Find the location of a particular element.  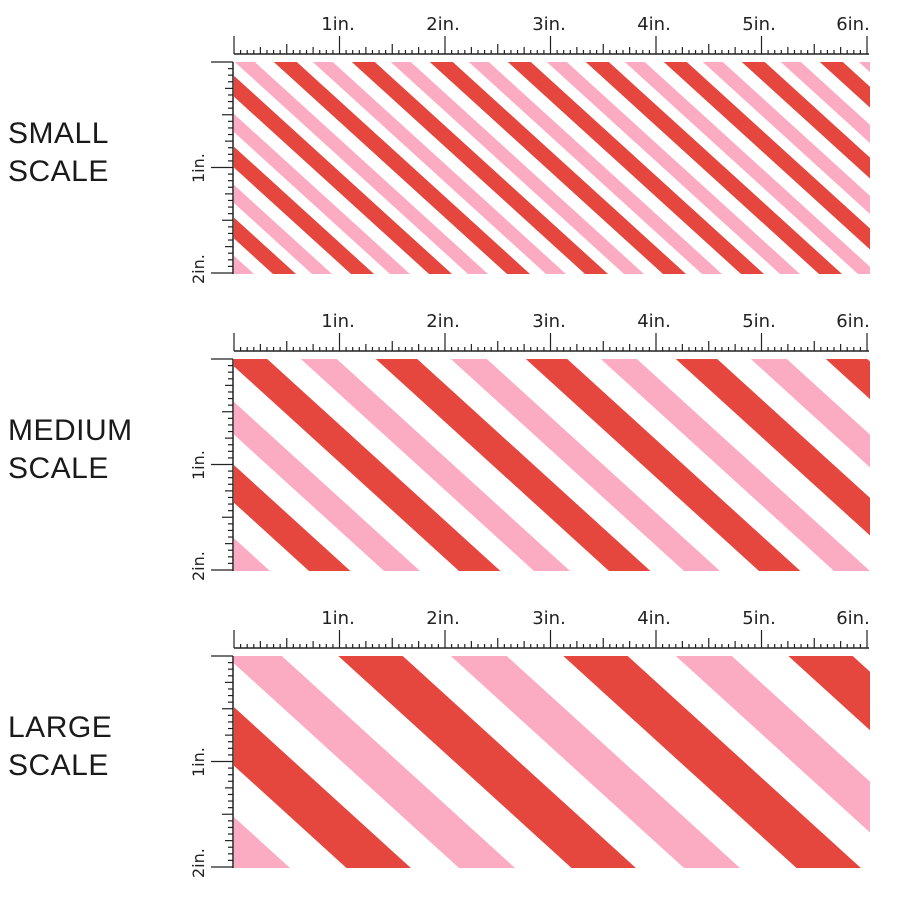

scale-label-line1: MEDIUM is located at coordinates (70, 430).